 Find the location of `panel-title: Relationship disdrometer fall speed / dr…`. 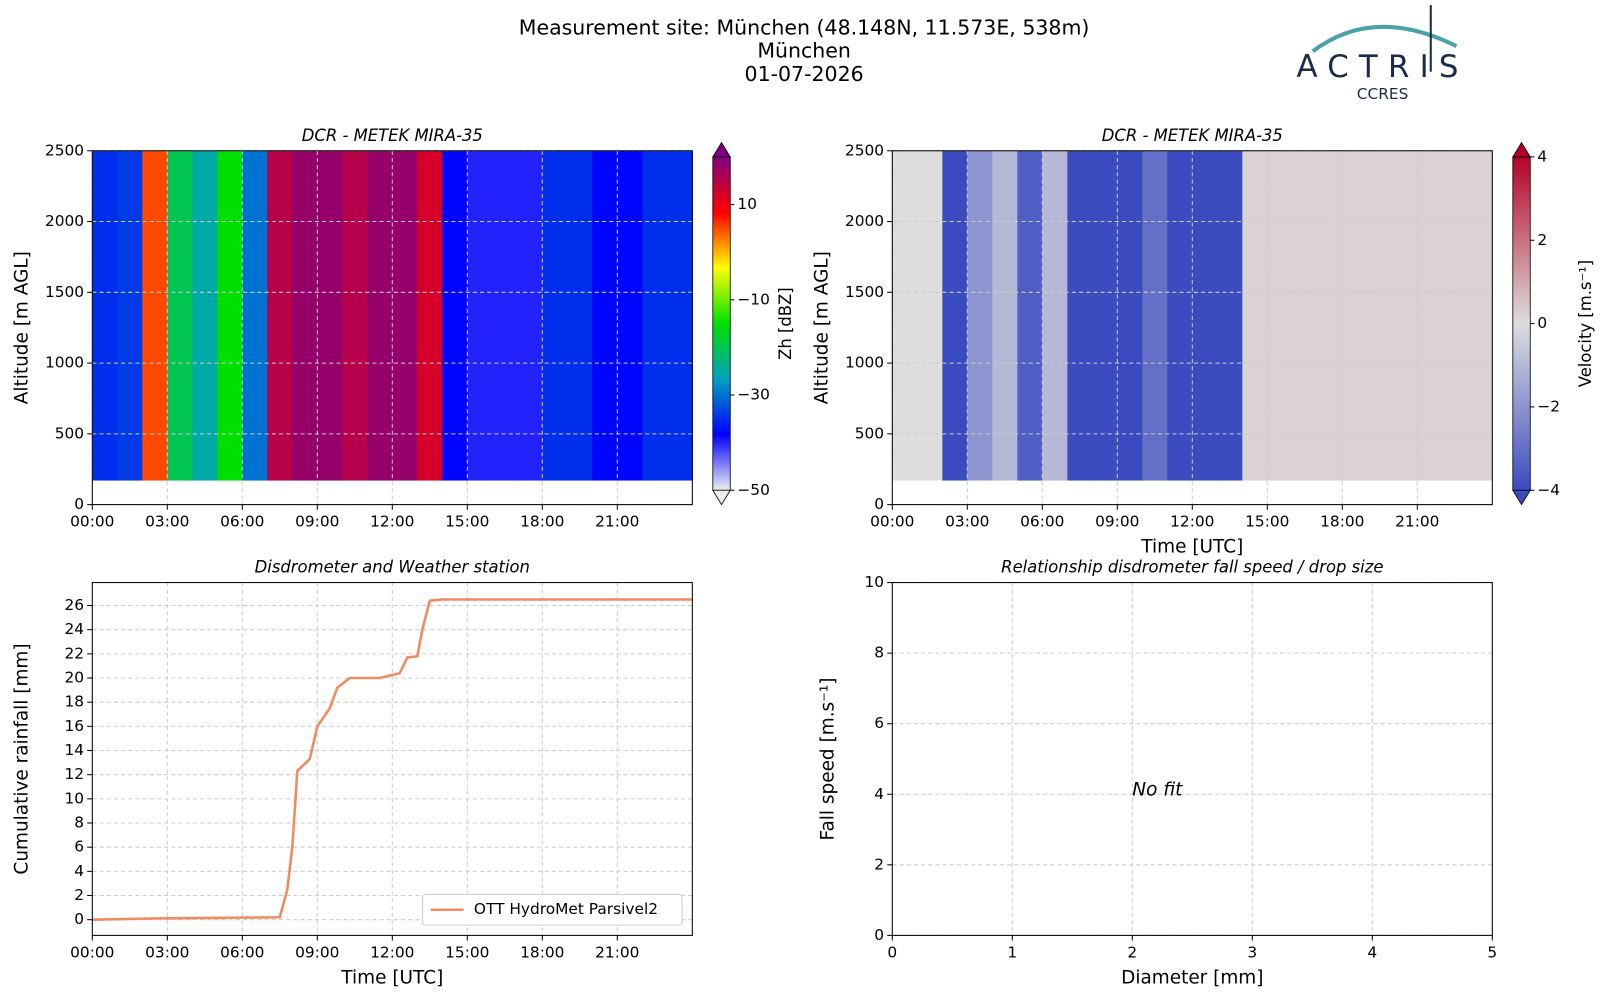

panel-title: Relationship disdrometer fall speed / dr… is located at coordinates (1192, 567).